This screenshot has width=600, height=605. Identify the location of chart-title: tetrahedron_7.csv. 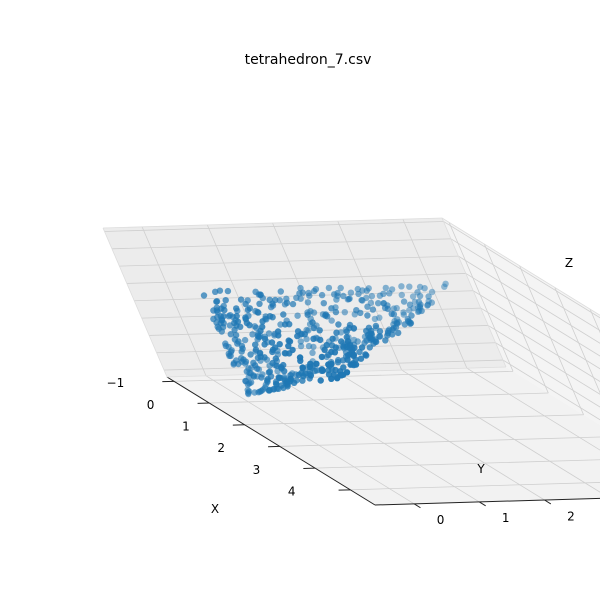
(308, 60).